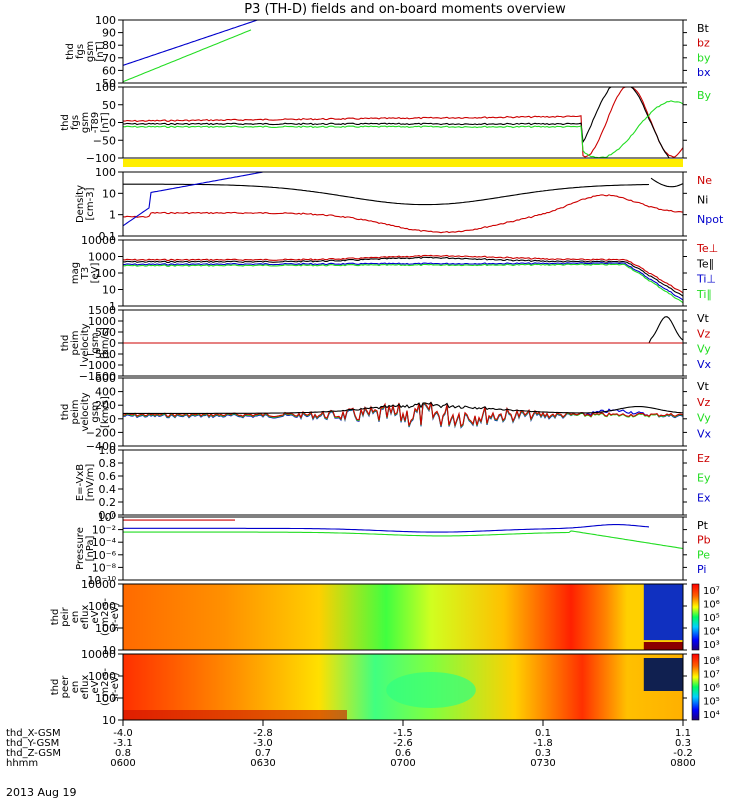  What do you see at coordinates (187, 56) in the screenshot?
I see `series-by` at bounding box center [187, 56].